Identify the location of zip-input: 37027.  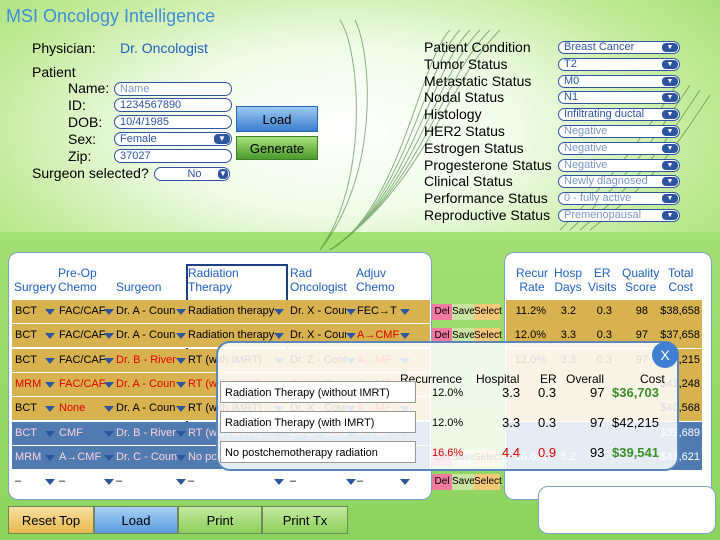
(173, 156).